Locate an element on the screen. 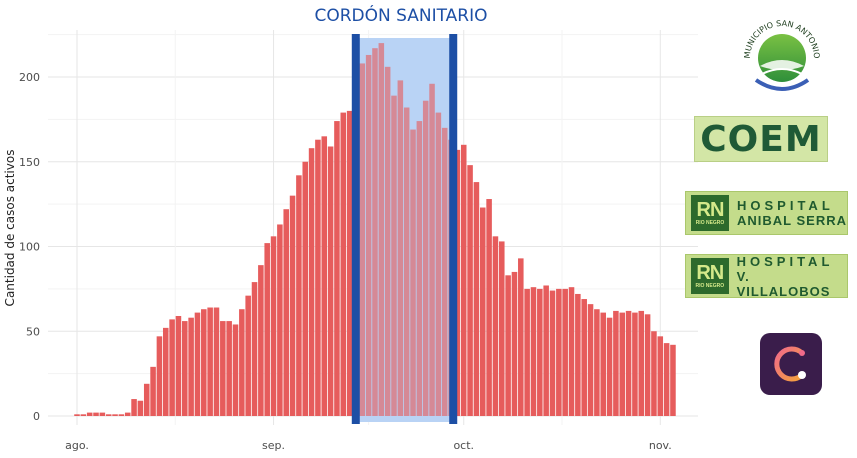 The width and height of the screenshot is (857, 458). x-tick-label: nov. is located at coordinates (660, 445).